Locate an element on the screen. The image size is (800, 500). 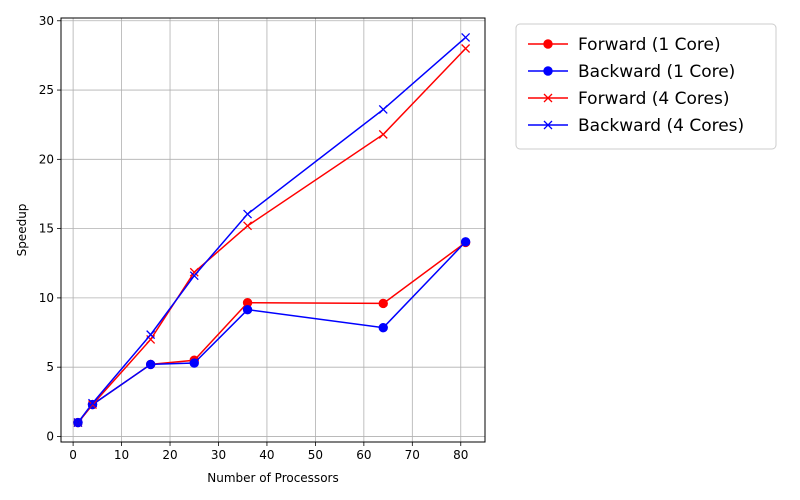
x-tick-label: 60 is located at coordinates (363, 455).